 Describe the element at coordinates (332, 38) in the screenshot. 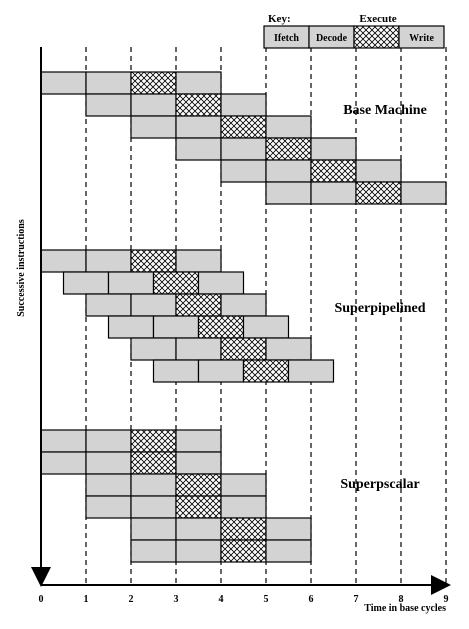

I see `key-stage-label: Decode` at that location.